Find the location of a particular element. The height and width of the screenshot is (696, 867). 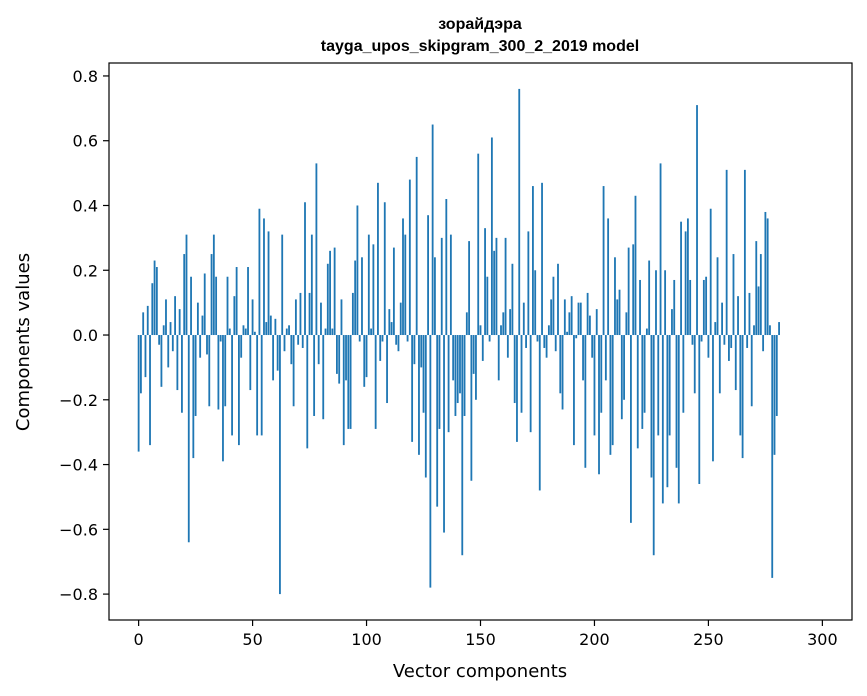

chart-title: зорайдэра is located at coordinates (480, 24).